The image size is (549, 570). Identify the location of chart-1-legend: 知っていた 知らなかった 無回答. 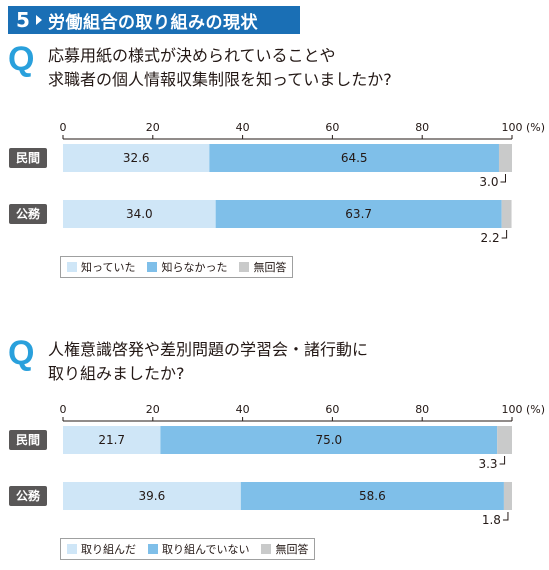
(177, 267).